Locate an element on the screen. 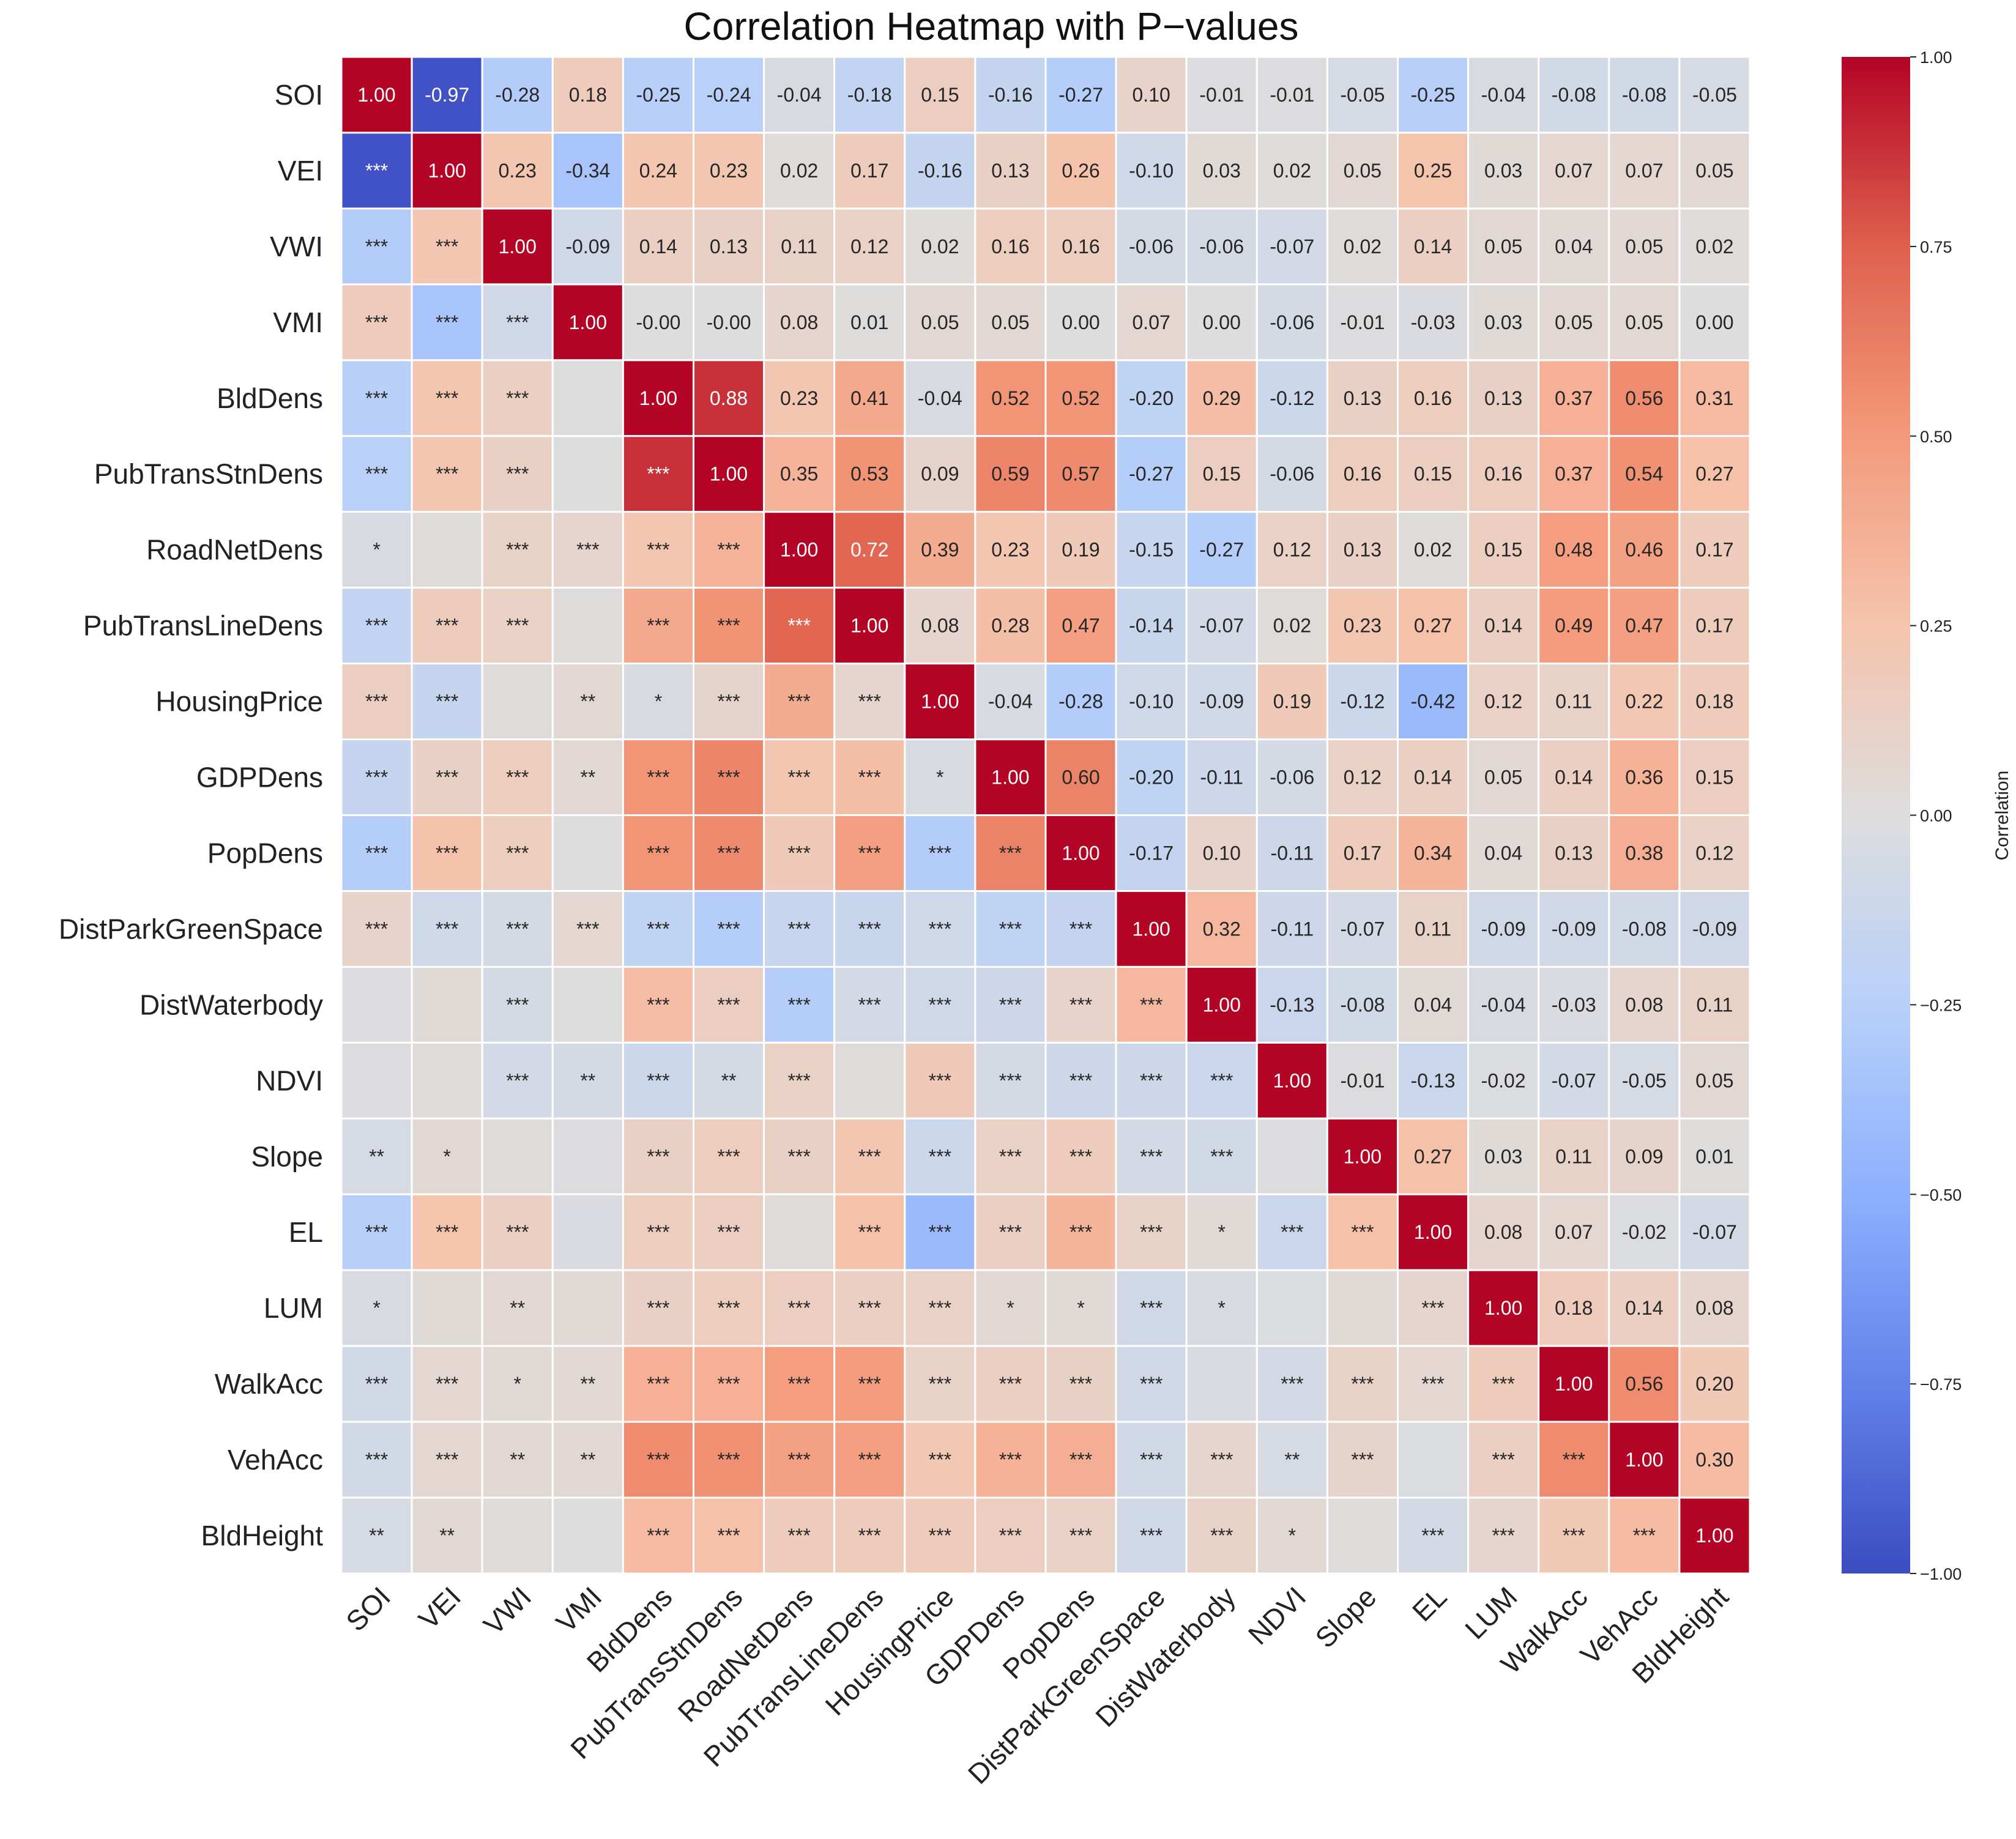 This screenshot has width=2016, height=1839. heatmap-cell-EL-VWI is located at coordinates (518, 1232).